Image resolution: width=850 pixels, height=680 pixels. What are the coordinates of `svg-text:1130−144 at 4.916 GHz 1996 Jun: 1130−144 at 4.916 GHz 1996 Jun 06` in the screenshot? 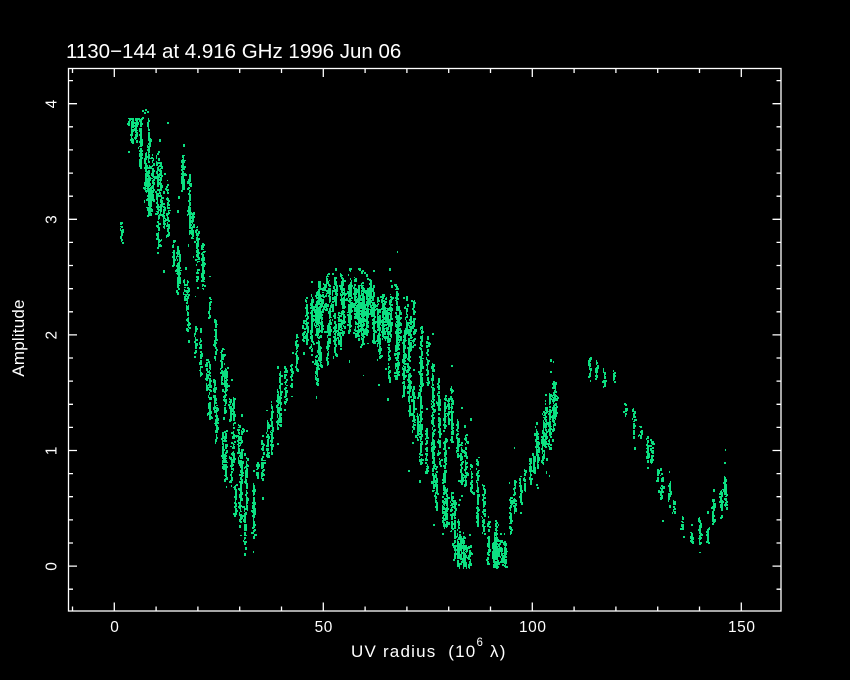 It's located at (233, 51).